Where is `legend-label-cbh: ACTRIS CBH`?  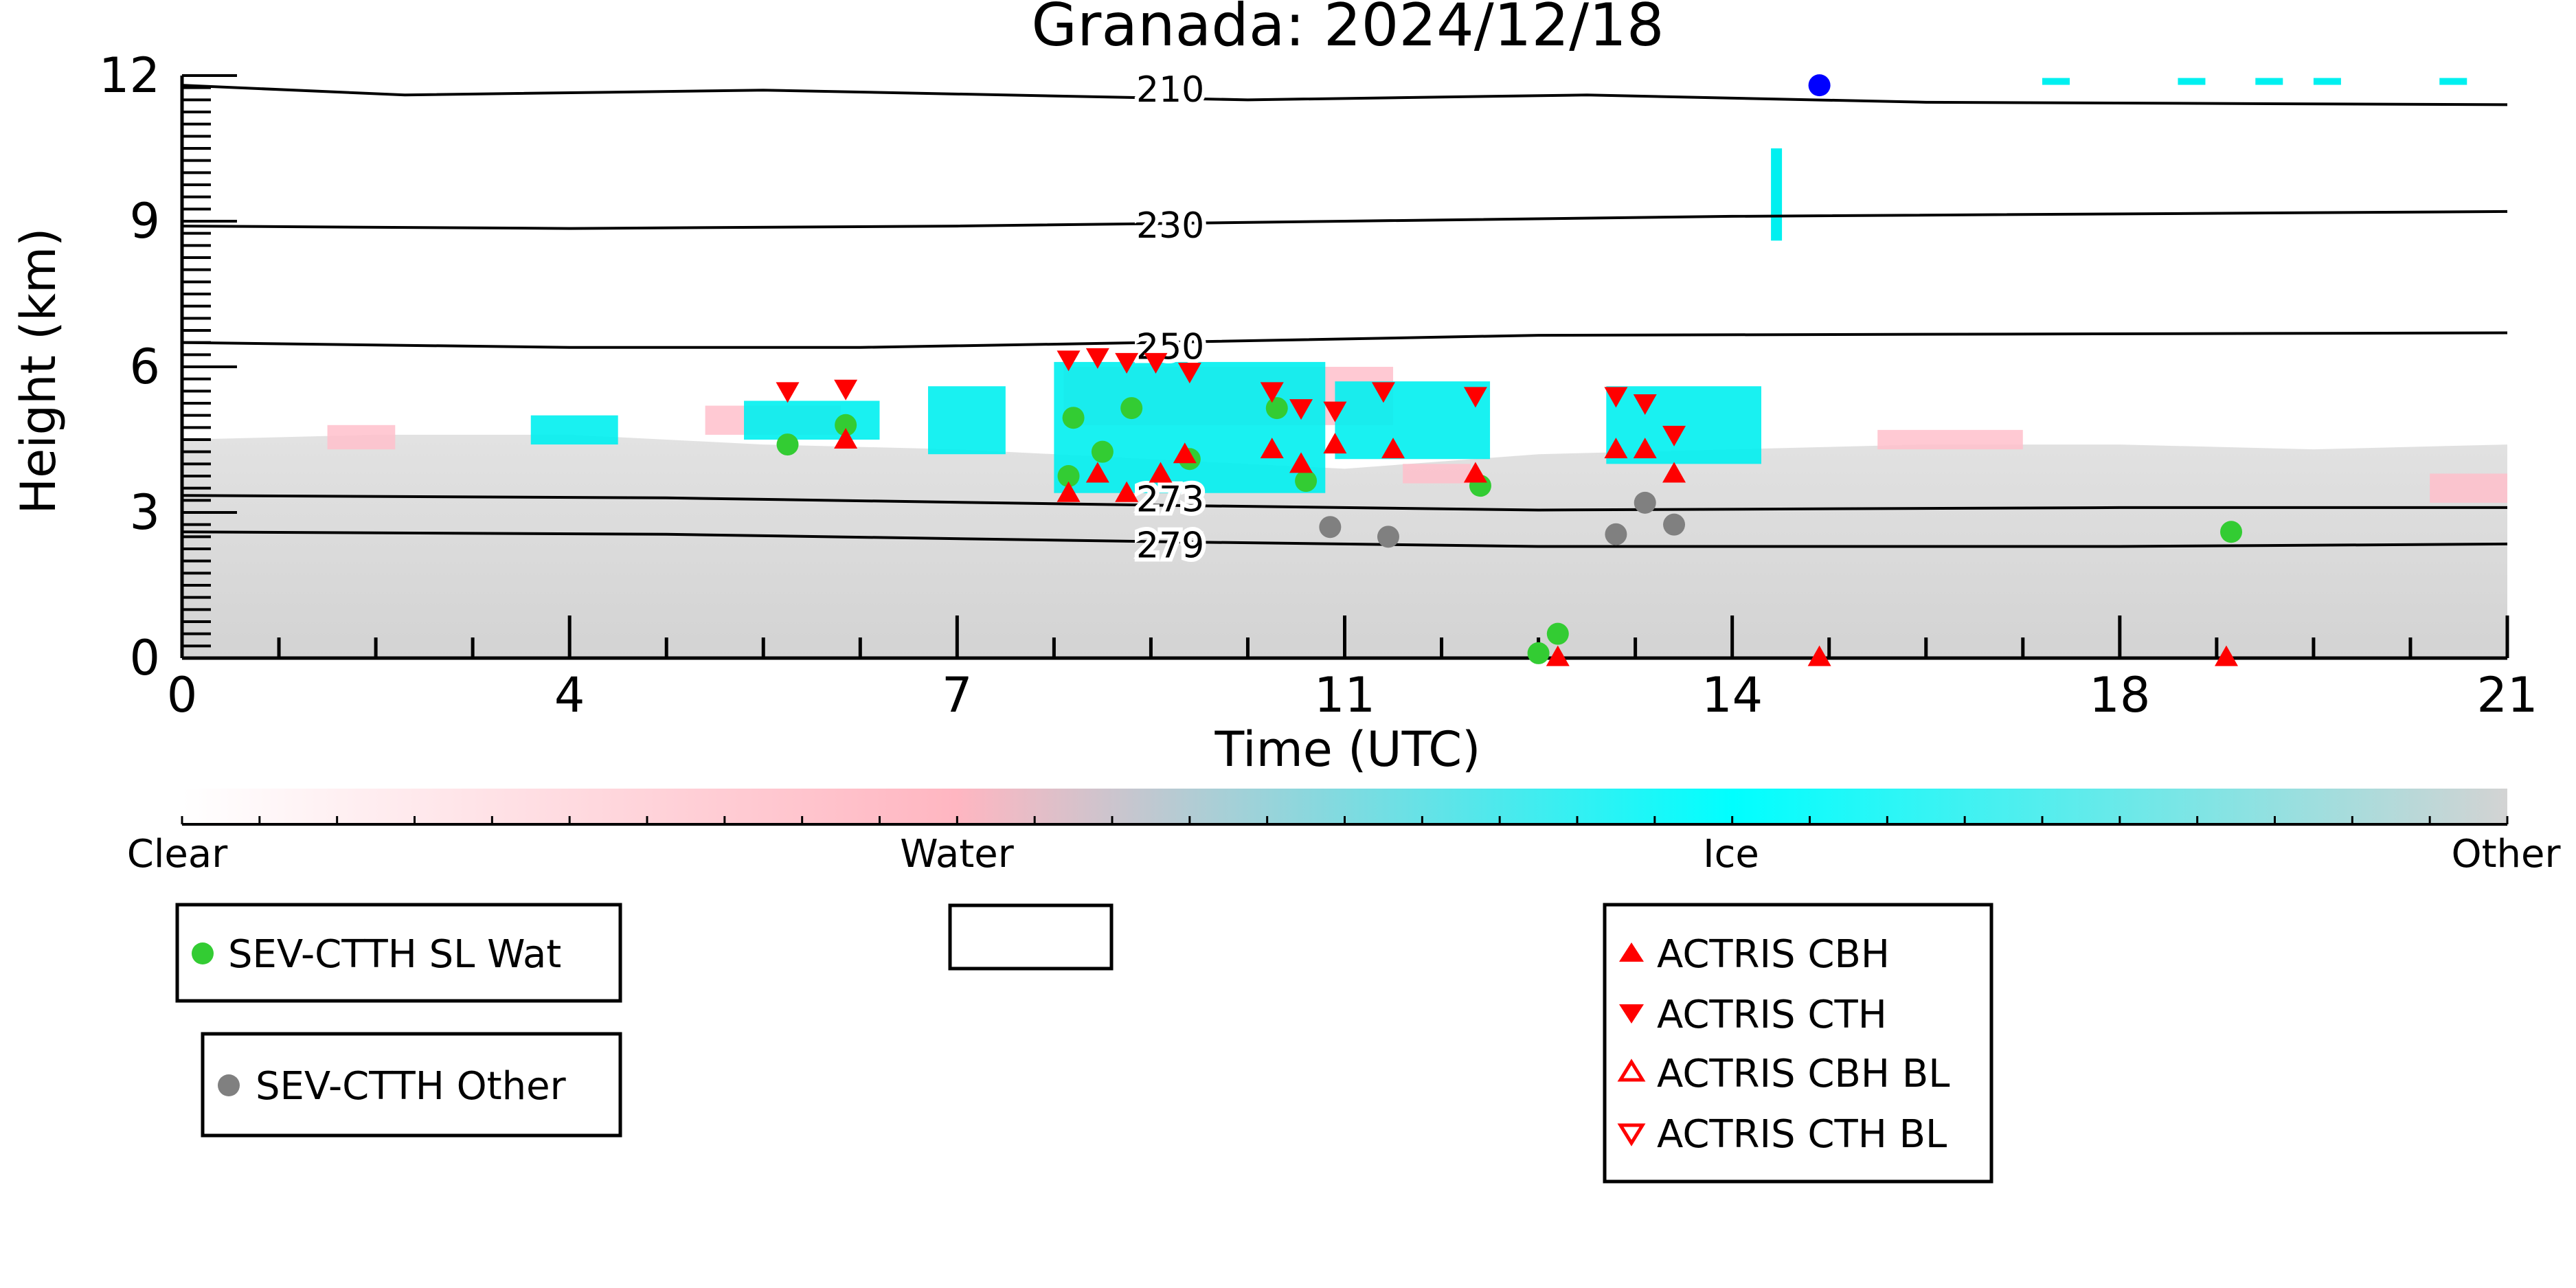 legend-label-cbh: ACTRIS CBH is located at coordinates (1773, 954).